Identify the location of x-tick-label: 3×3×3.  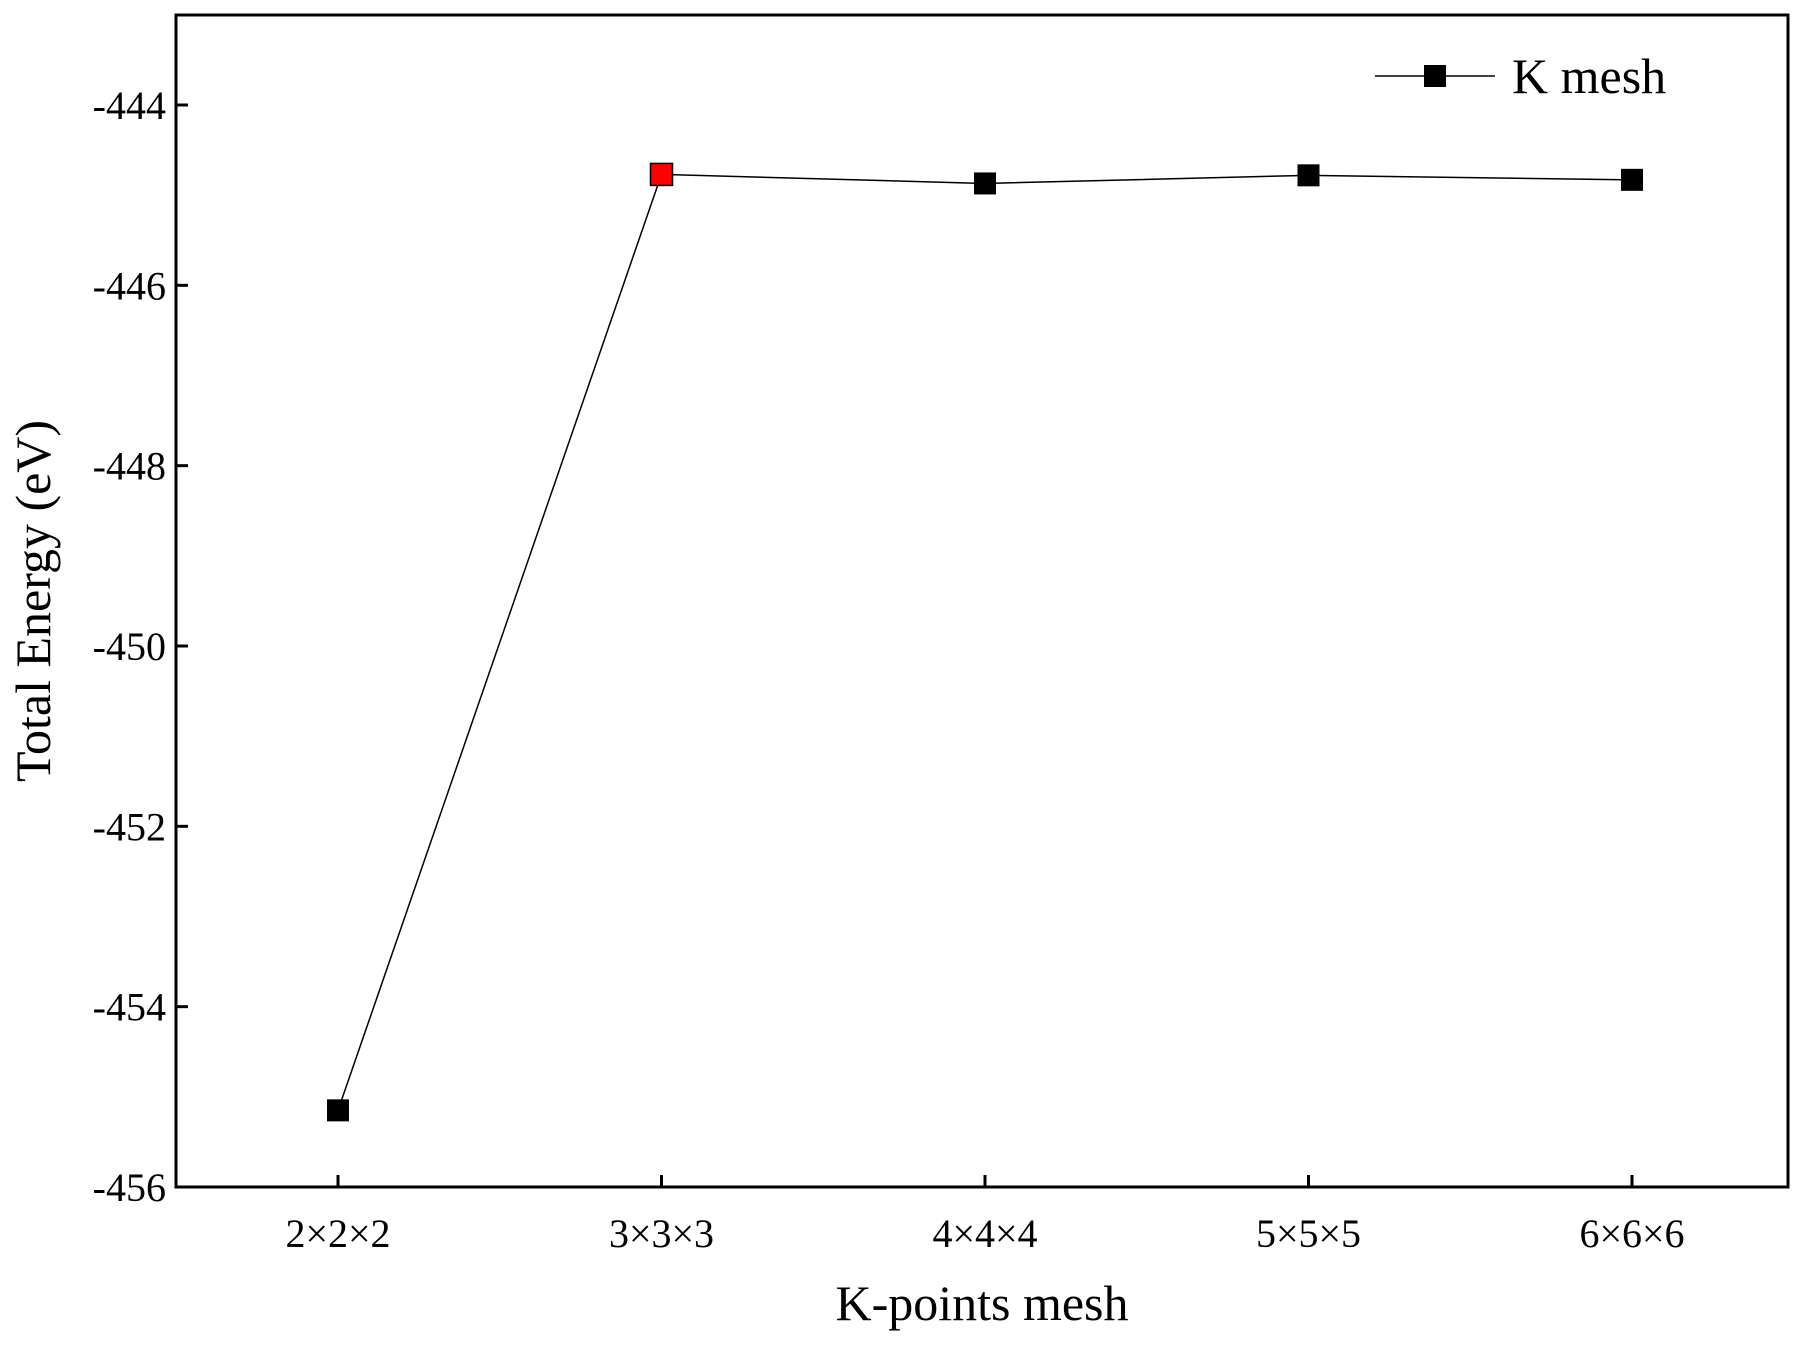
(661, 1233).